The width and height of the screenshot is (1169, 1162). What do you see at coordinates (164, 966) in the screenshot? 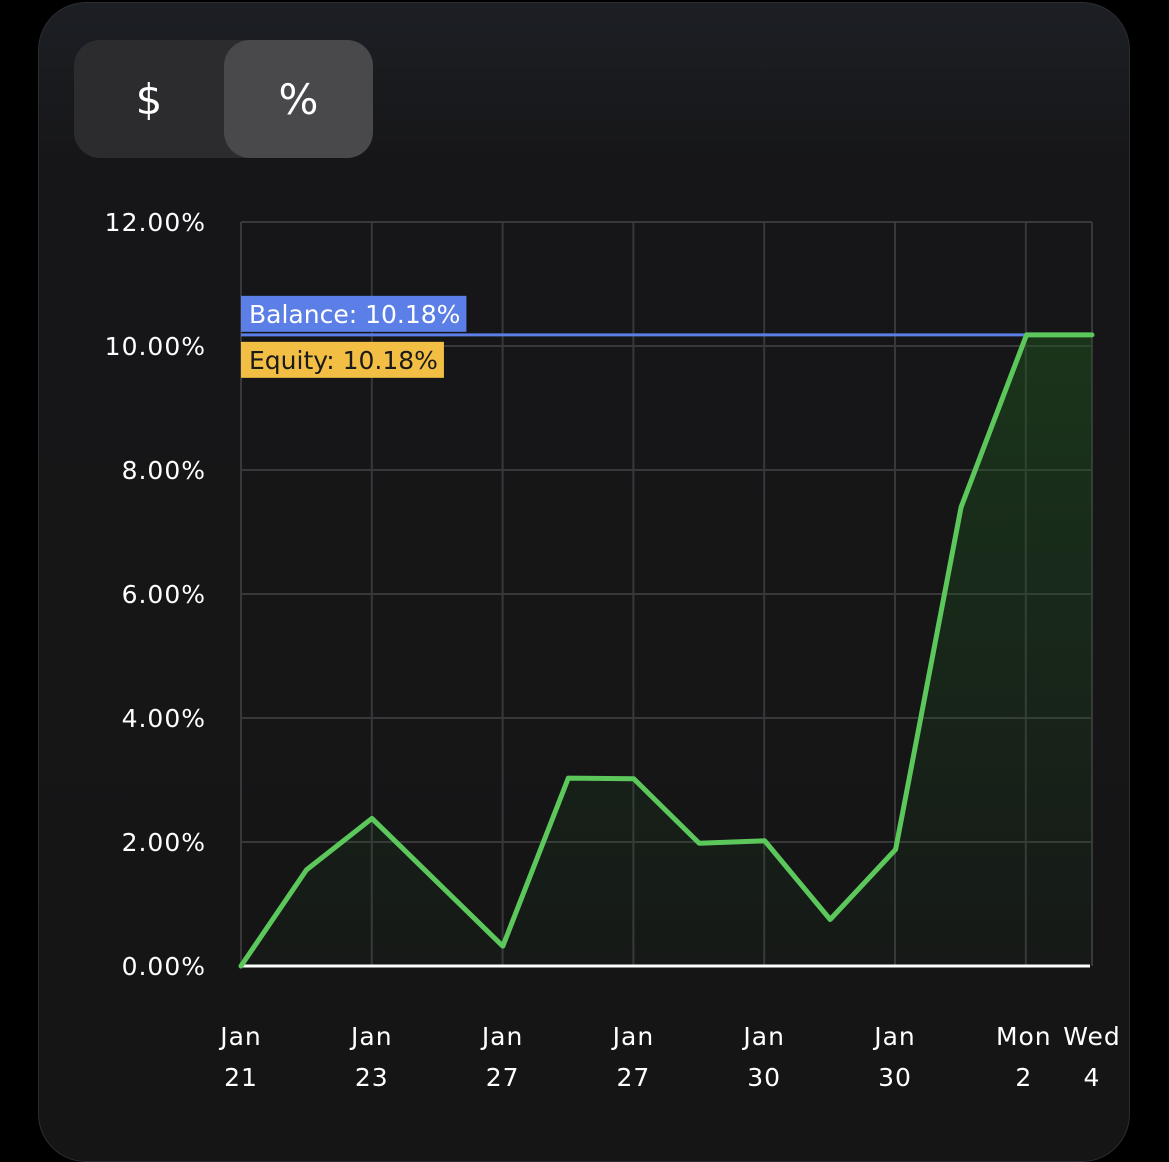
I see `y-tick-label: 0.00%` at bounding box center [164, 966].